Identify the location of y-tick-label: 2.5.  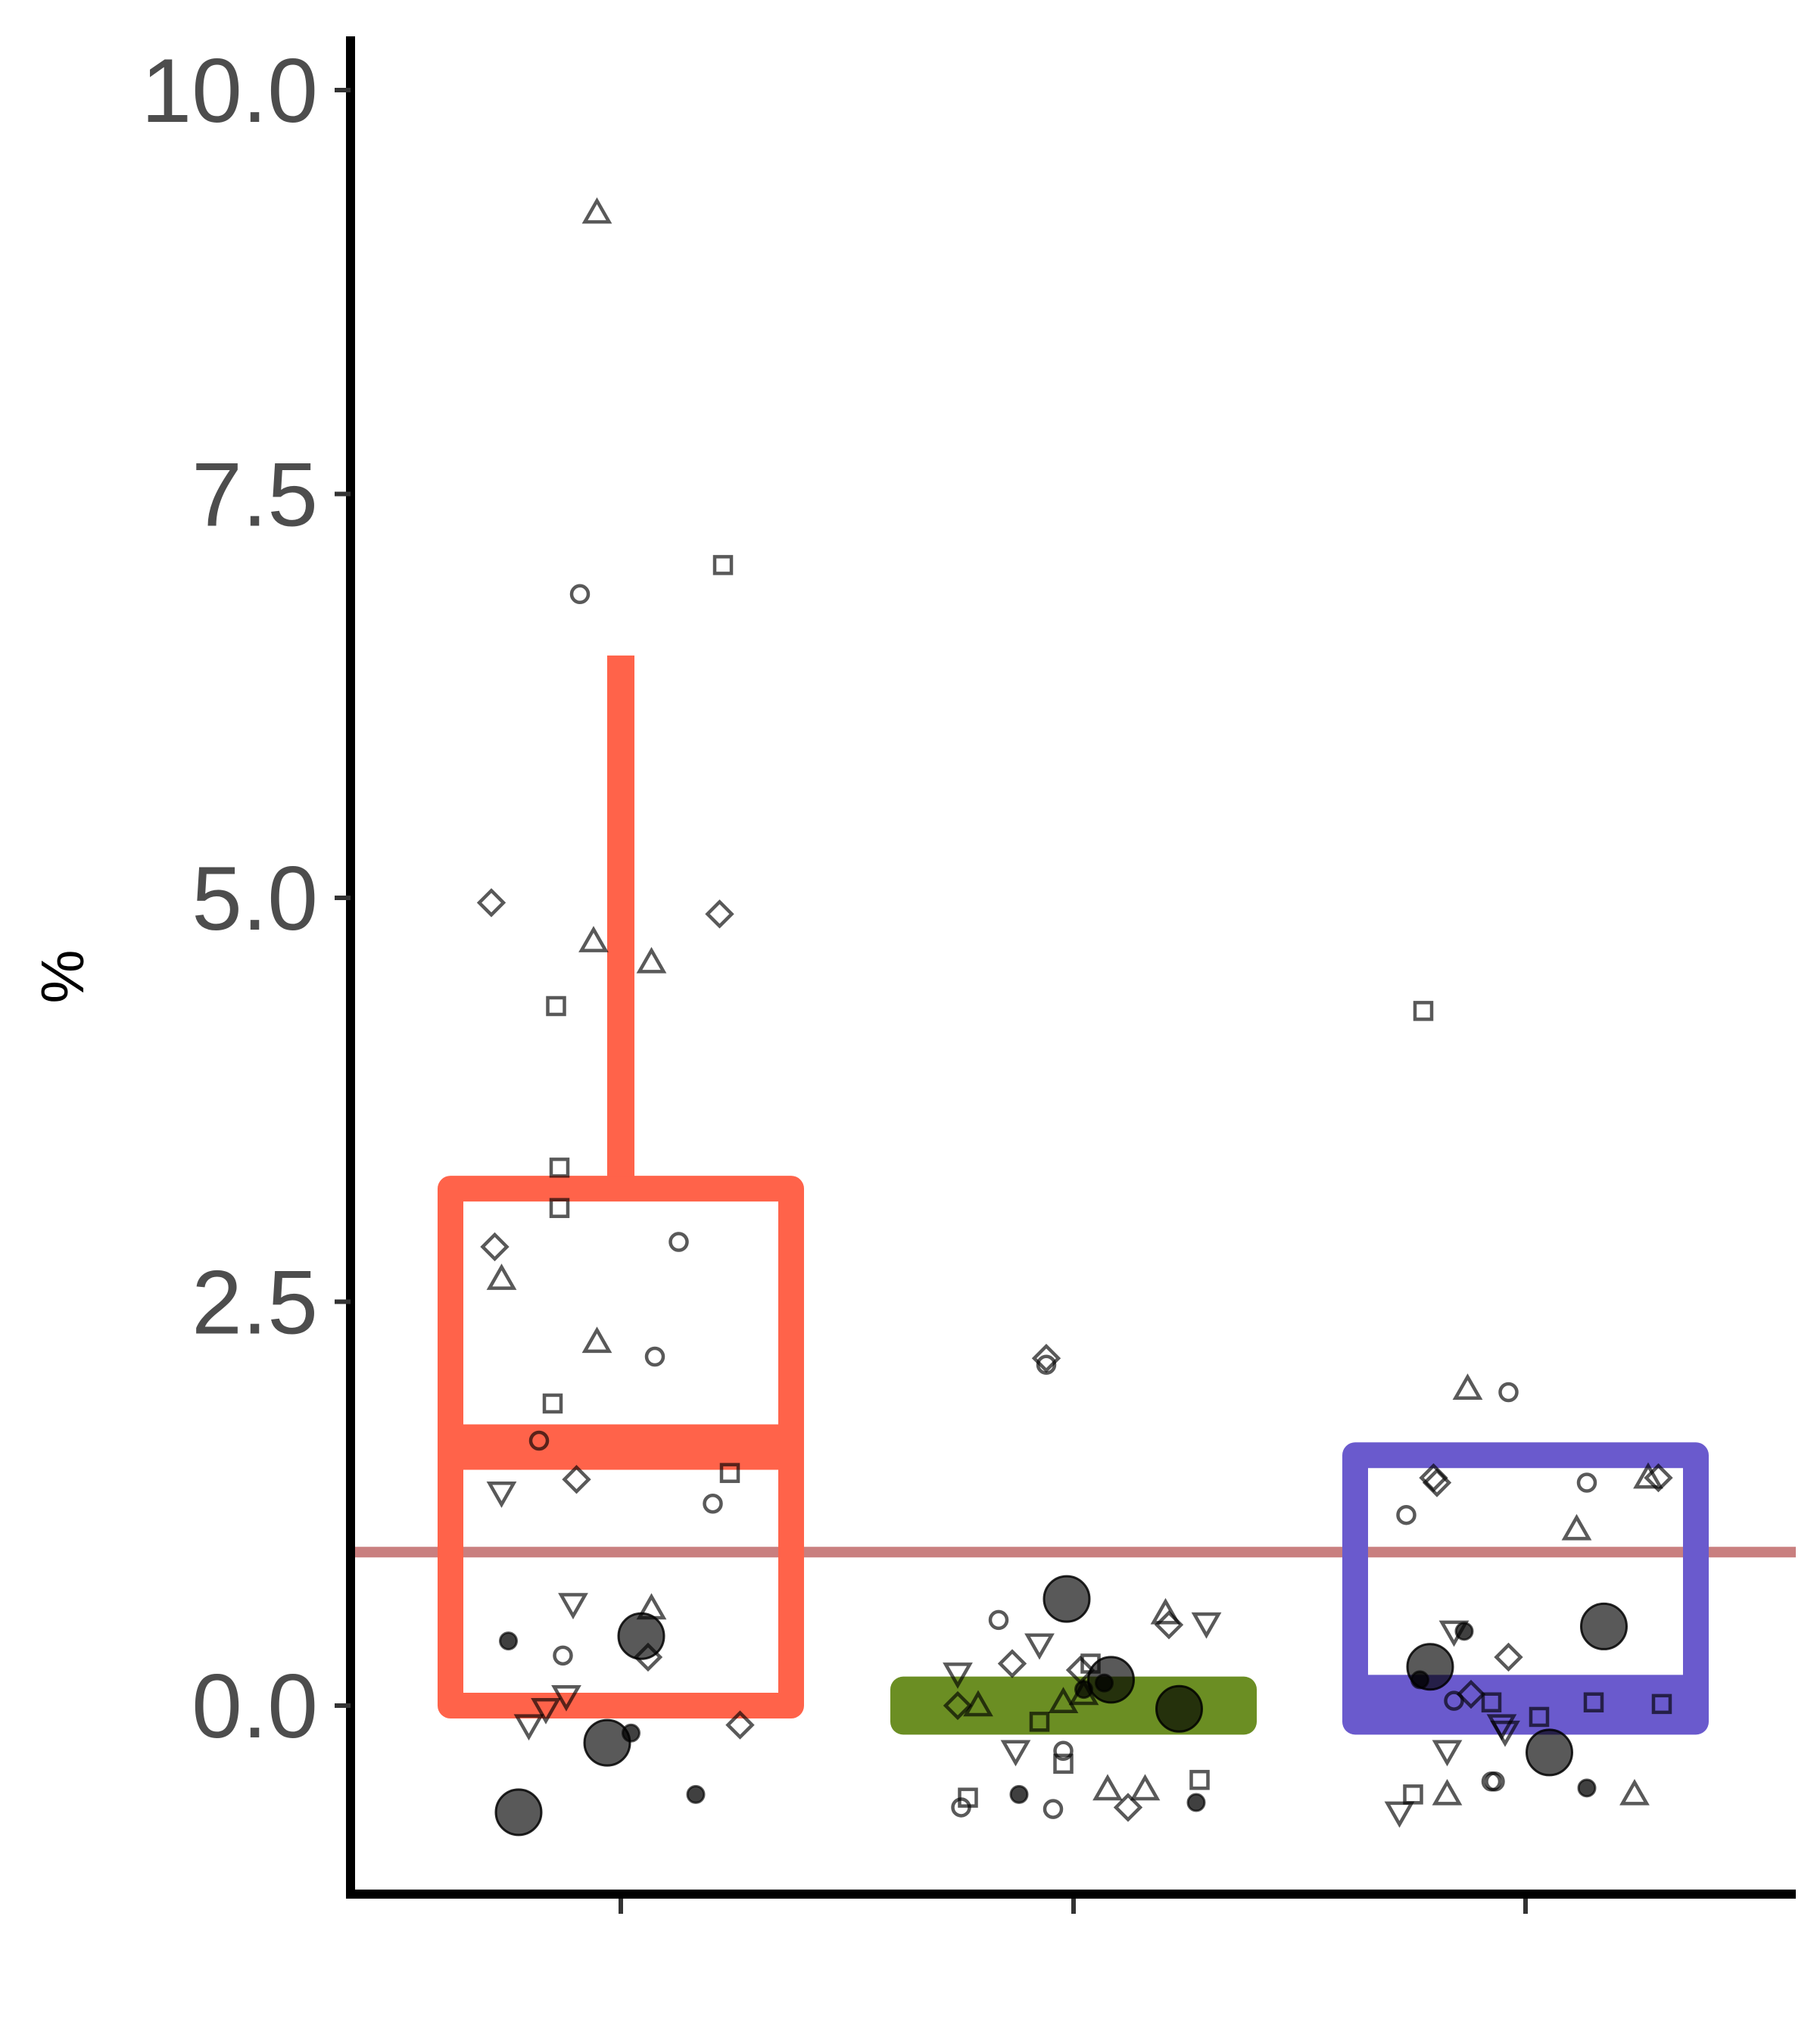
(255, 1303).